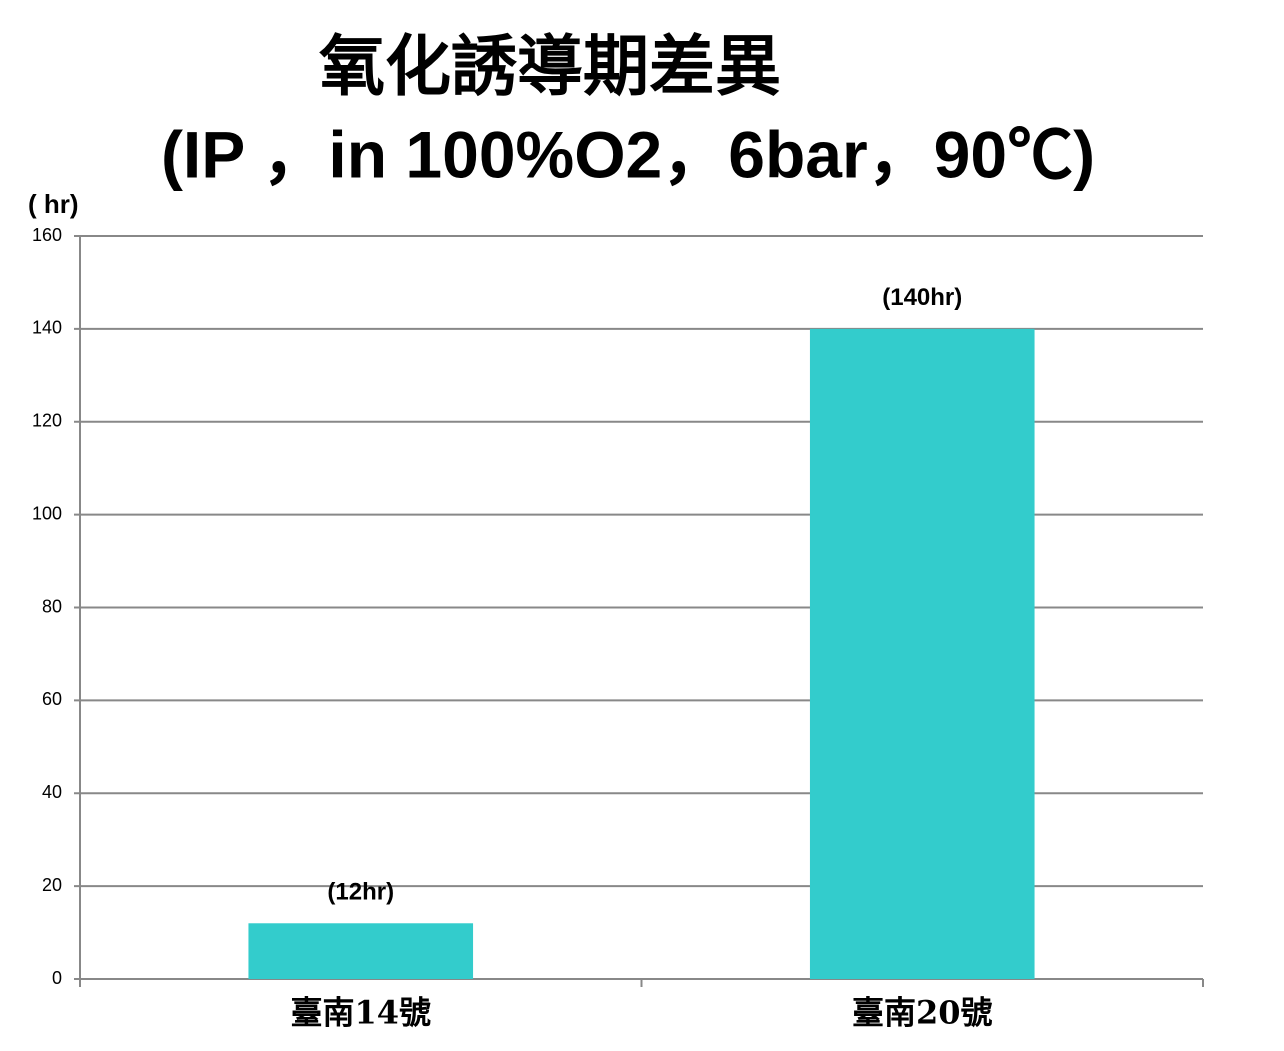  What do you see at coordinates (922, 1013) in the screenshot?
I see `x-tick-label: 臺南20號` at bounding box center [922, 1013].